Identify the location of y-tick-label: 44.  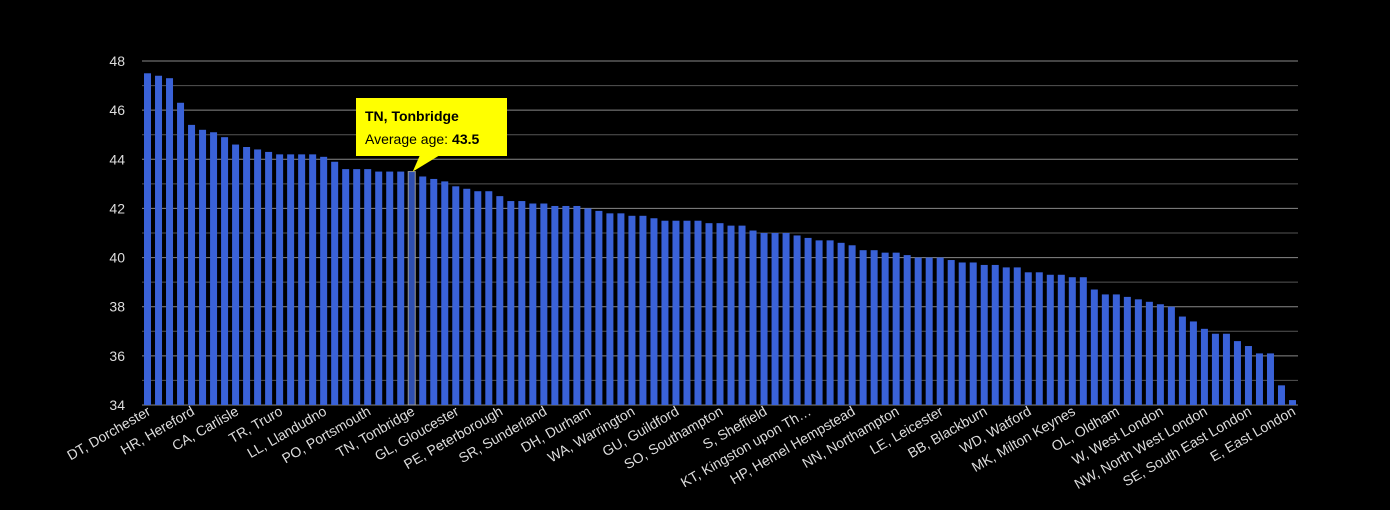
(117, 159).